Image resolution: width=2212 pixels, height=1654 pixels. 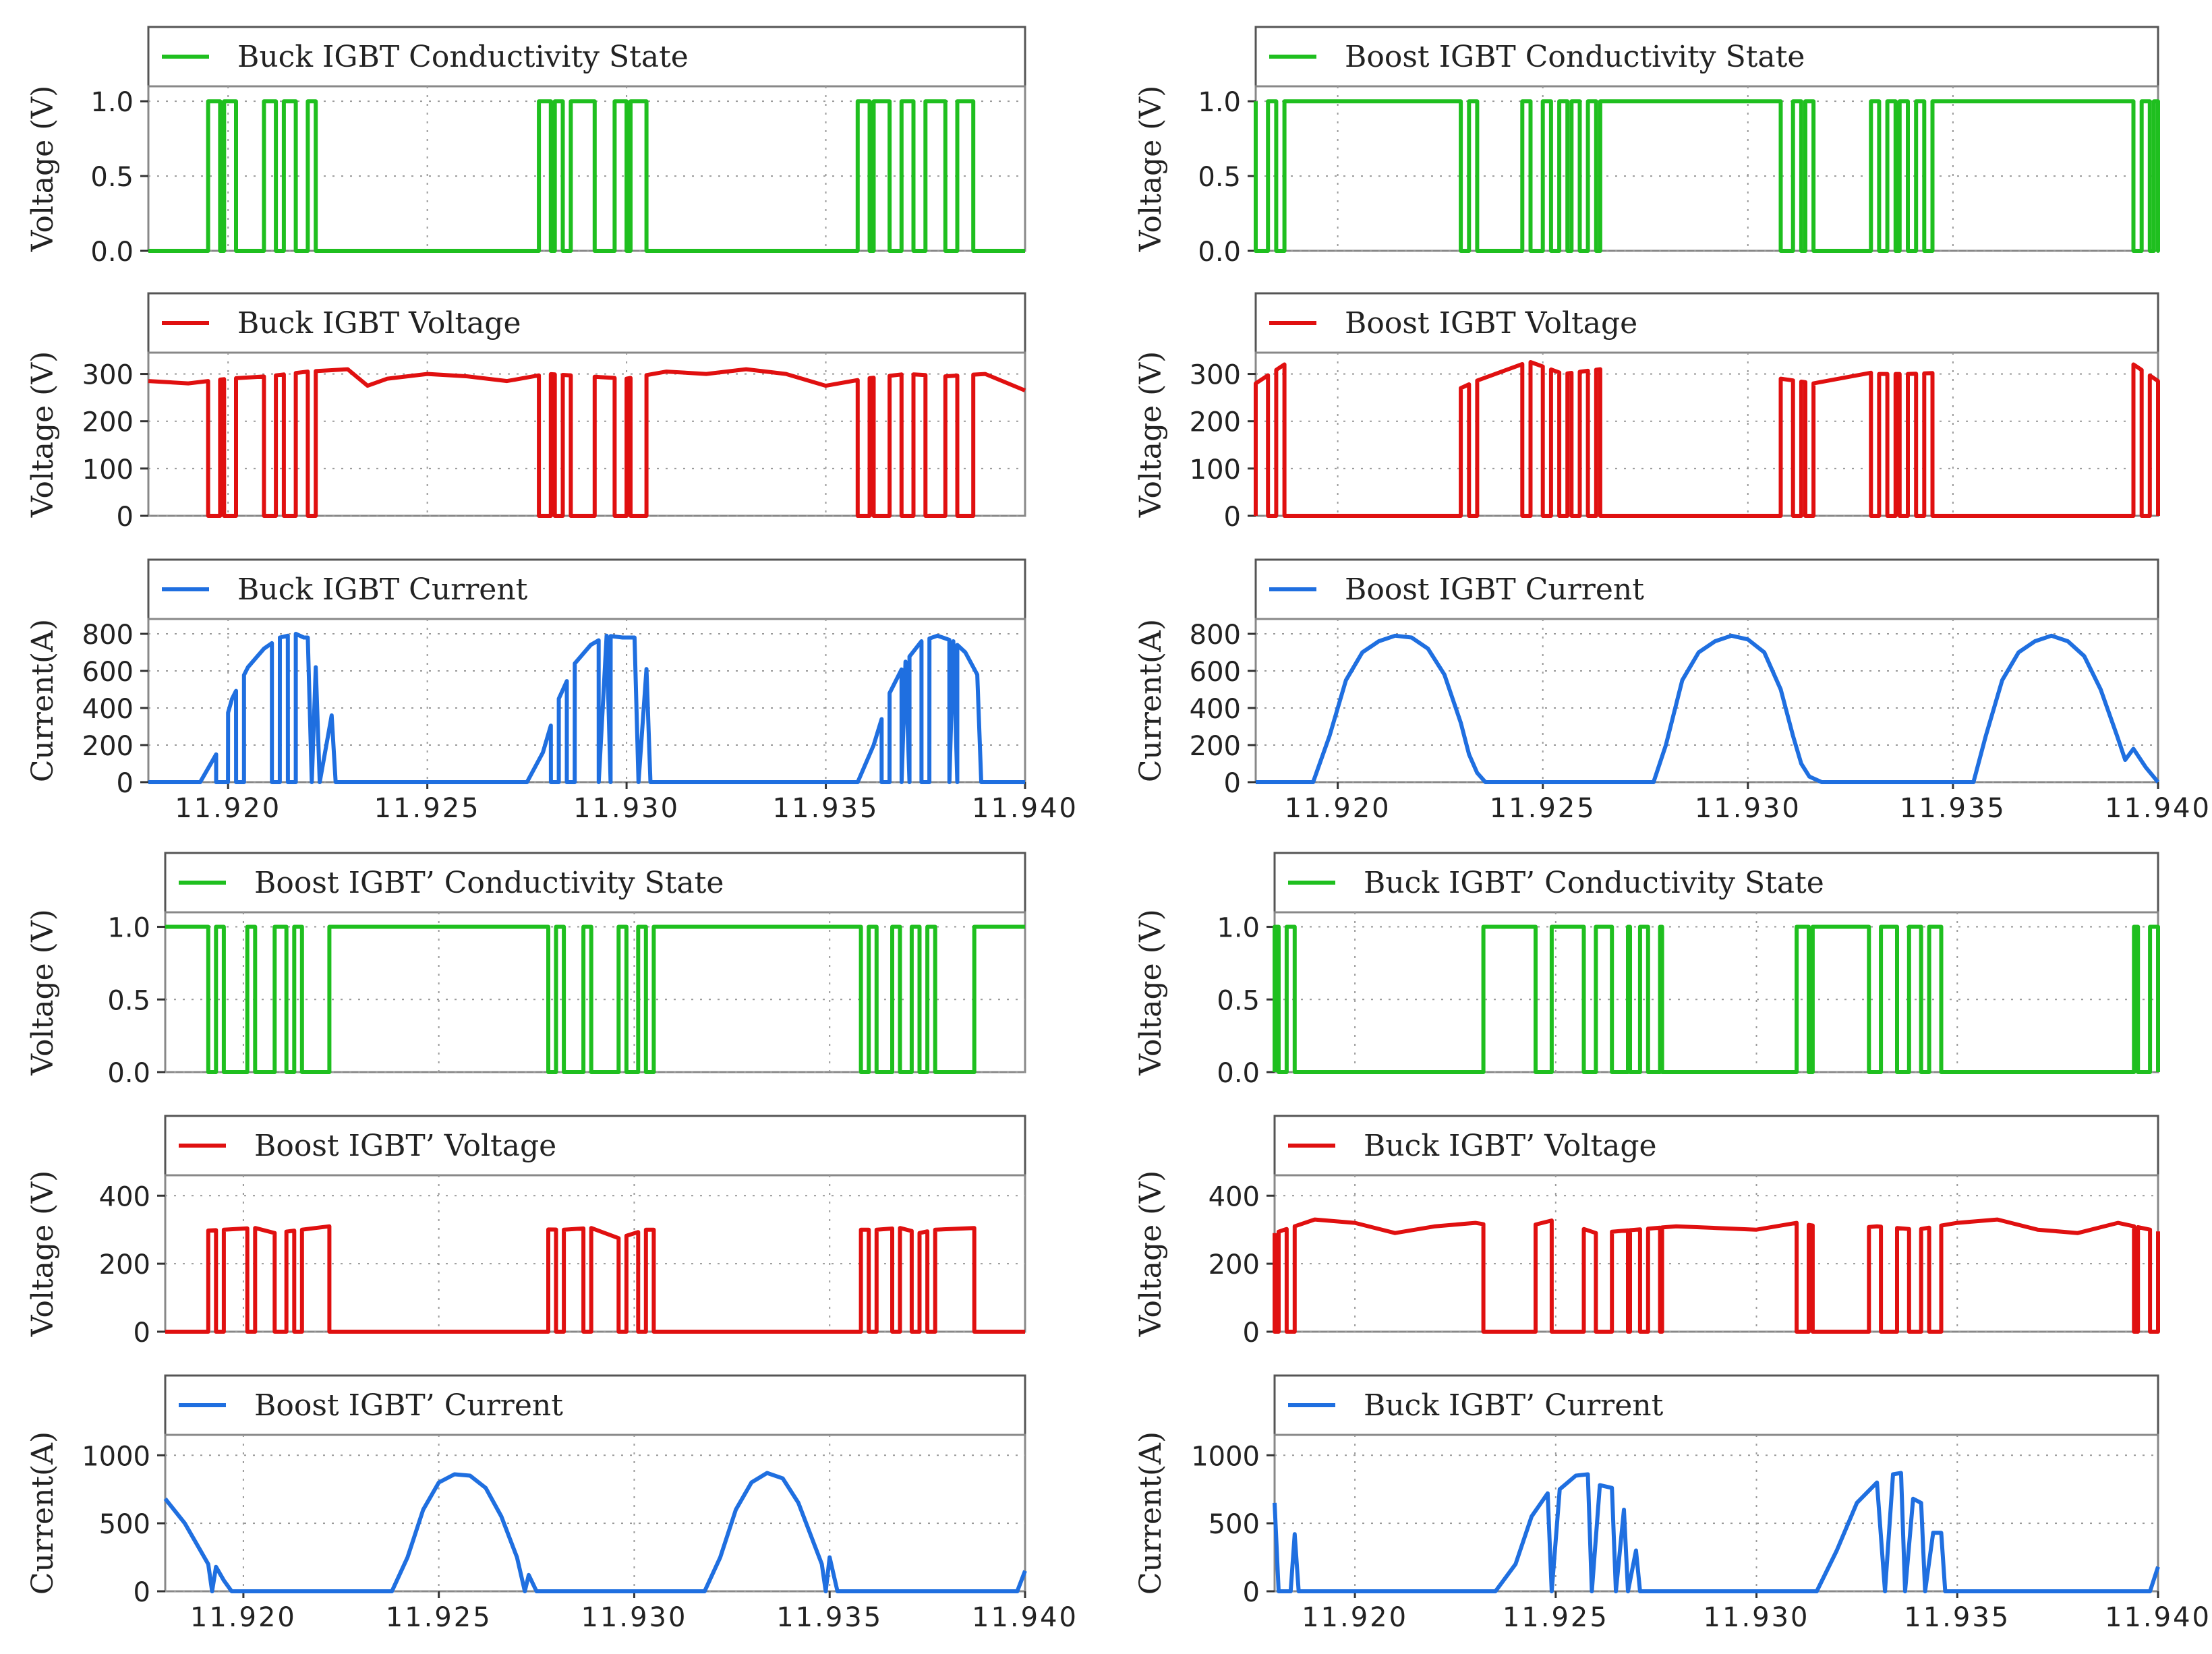 I want to click on chart-title: Buck IGBT Voltage, so click(x=379, y=323).